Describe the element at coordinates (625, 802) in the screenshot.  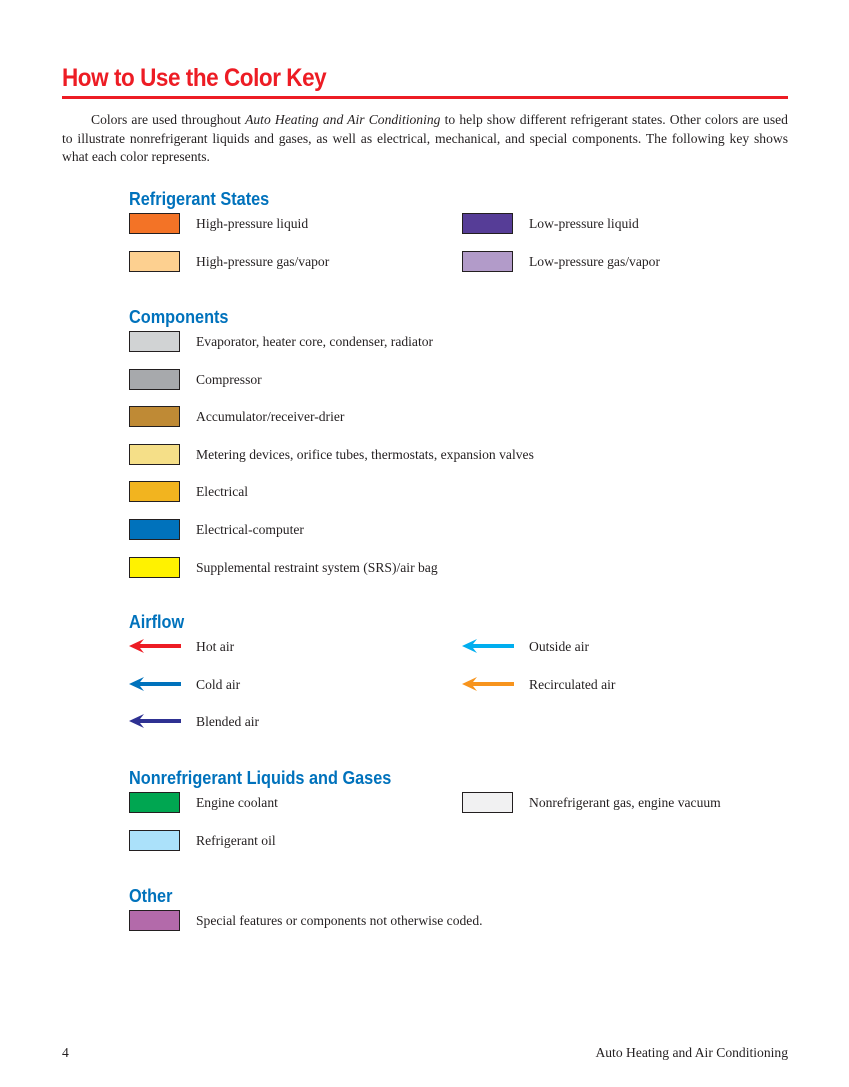
I see `key-label: Nonrefrigerant gas, engine vacuum` at that location.